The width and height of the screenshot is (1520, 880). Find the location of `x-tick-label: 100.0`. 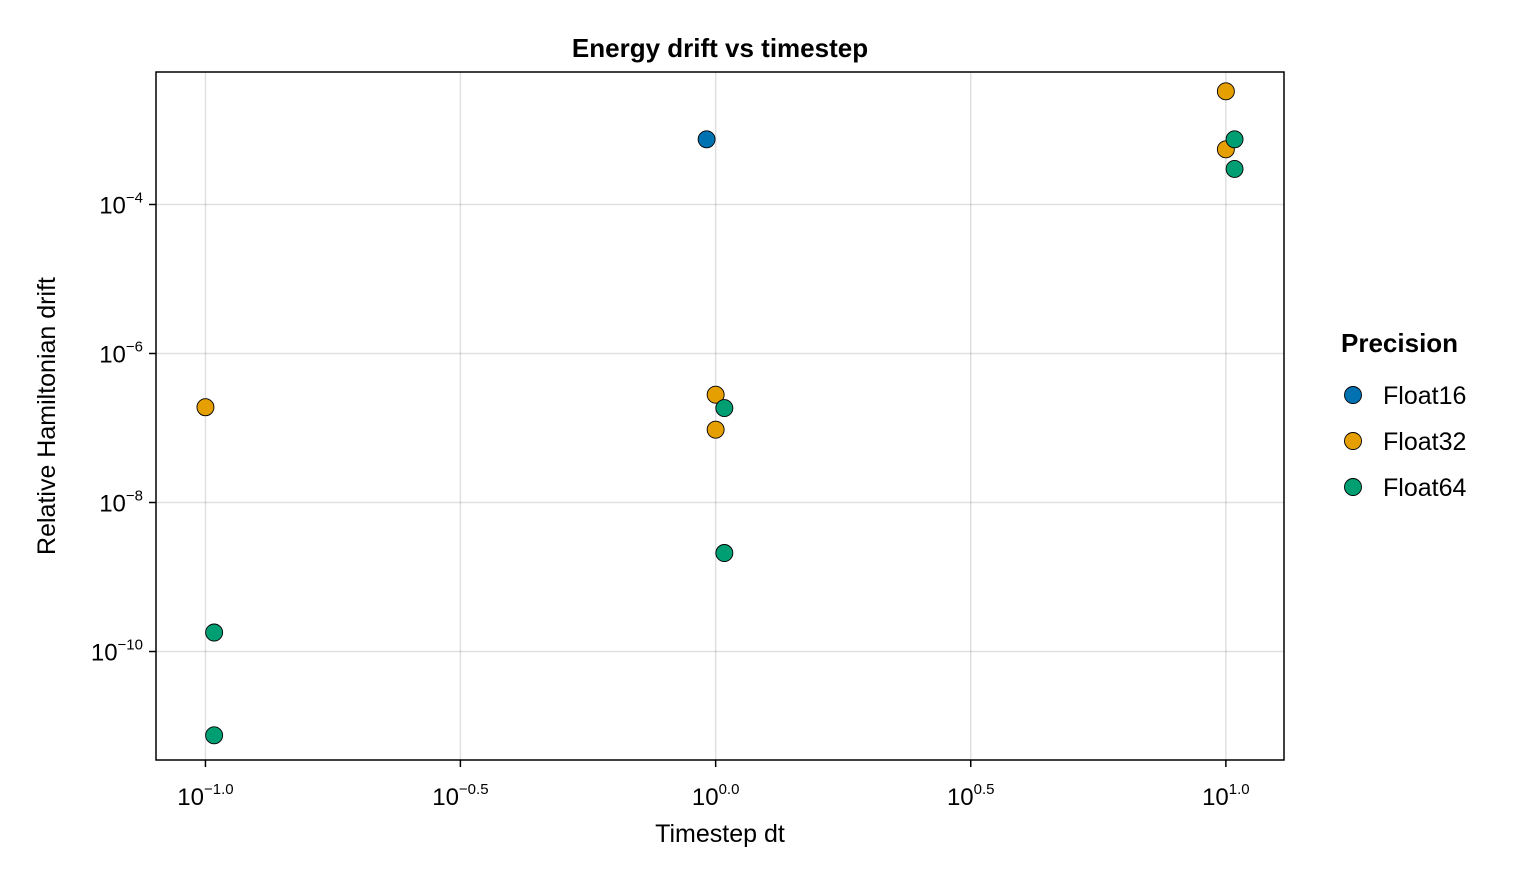

x-tick-label: 100.0 is located at coordinates (716, 796).